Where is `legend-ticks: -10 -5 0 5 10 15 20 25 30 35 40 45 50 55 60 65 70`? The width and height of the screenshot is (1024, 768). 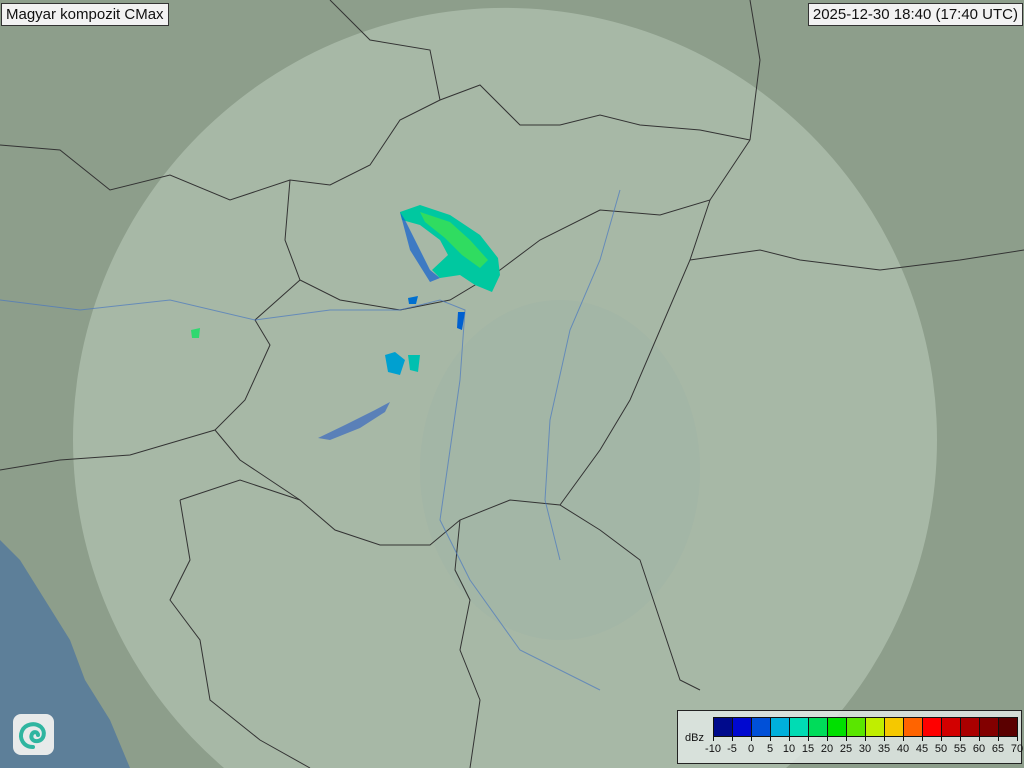
legend-ticks: -10 -5 0 5 10 15 20 25 30 35 40 45 50 55 60 65 70 is located at coordinates (864, 746).